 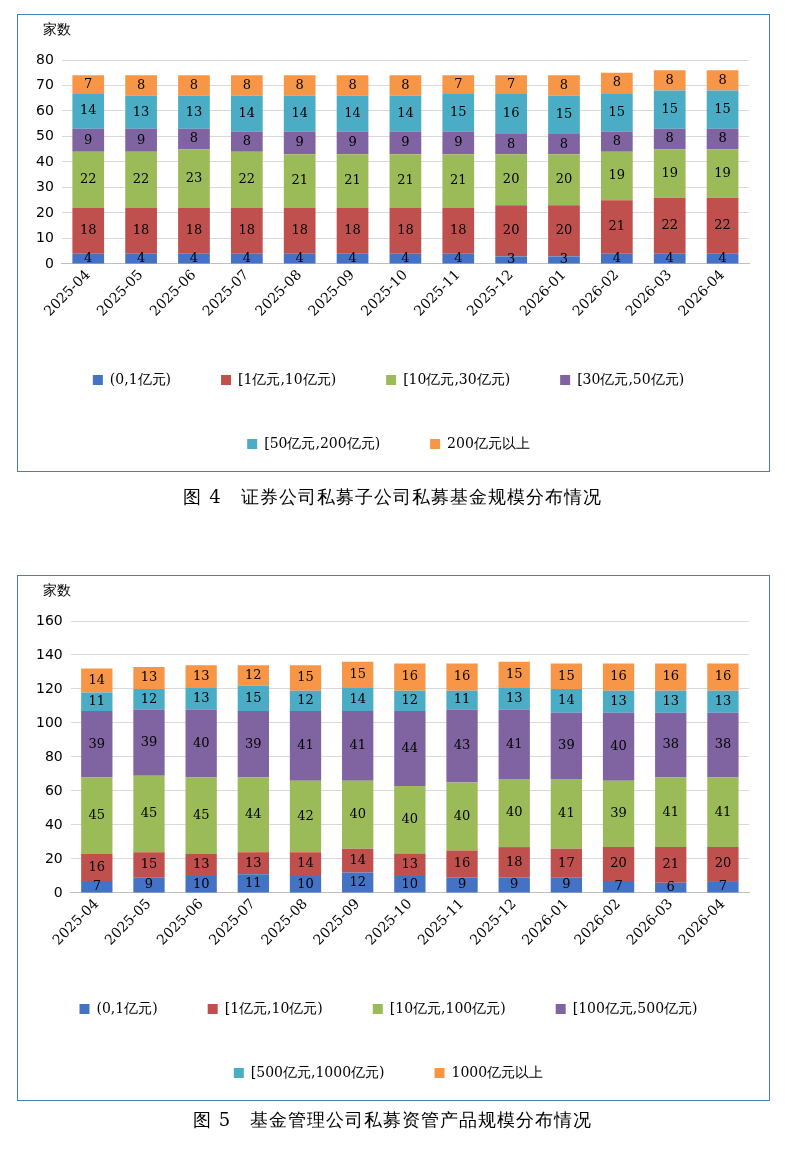 I want to click on y-tick-label: 60, so click(x=53, y=789).